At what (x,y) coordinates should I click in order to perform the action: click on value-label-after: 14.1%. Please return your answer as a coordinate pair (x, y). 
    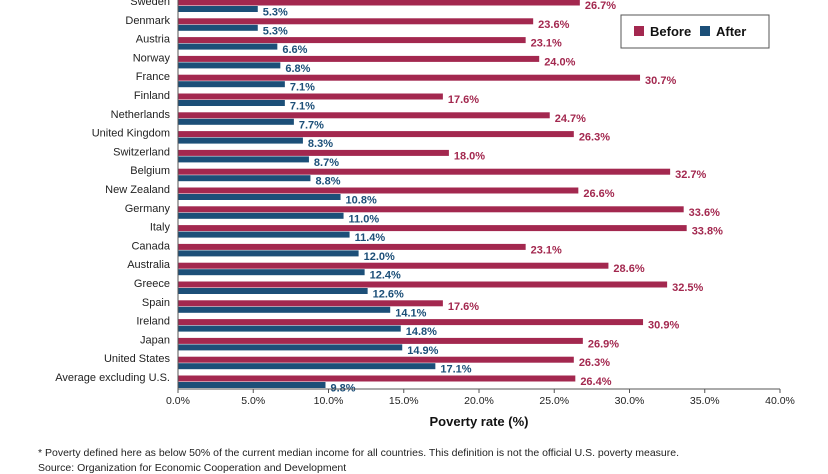
    Looking at the image, I should click on (410, 313).